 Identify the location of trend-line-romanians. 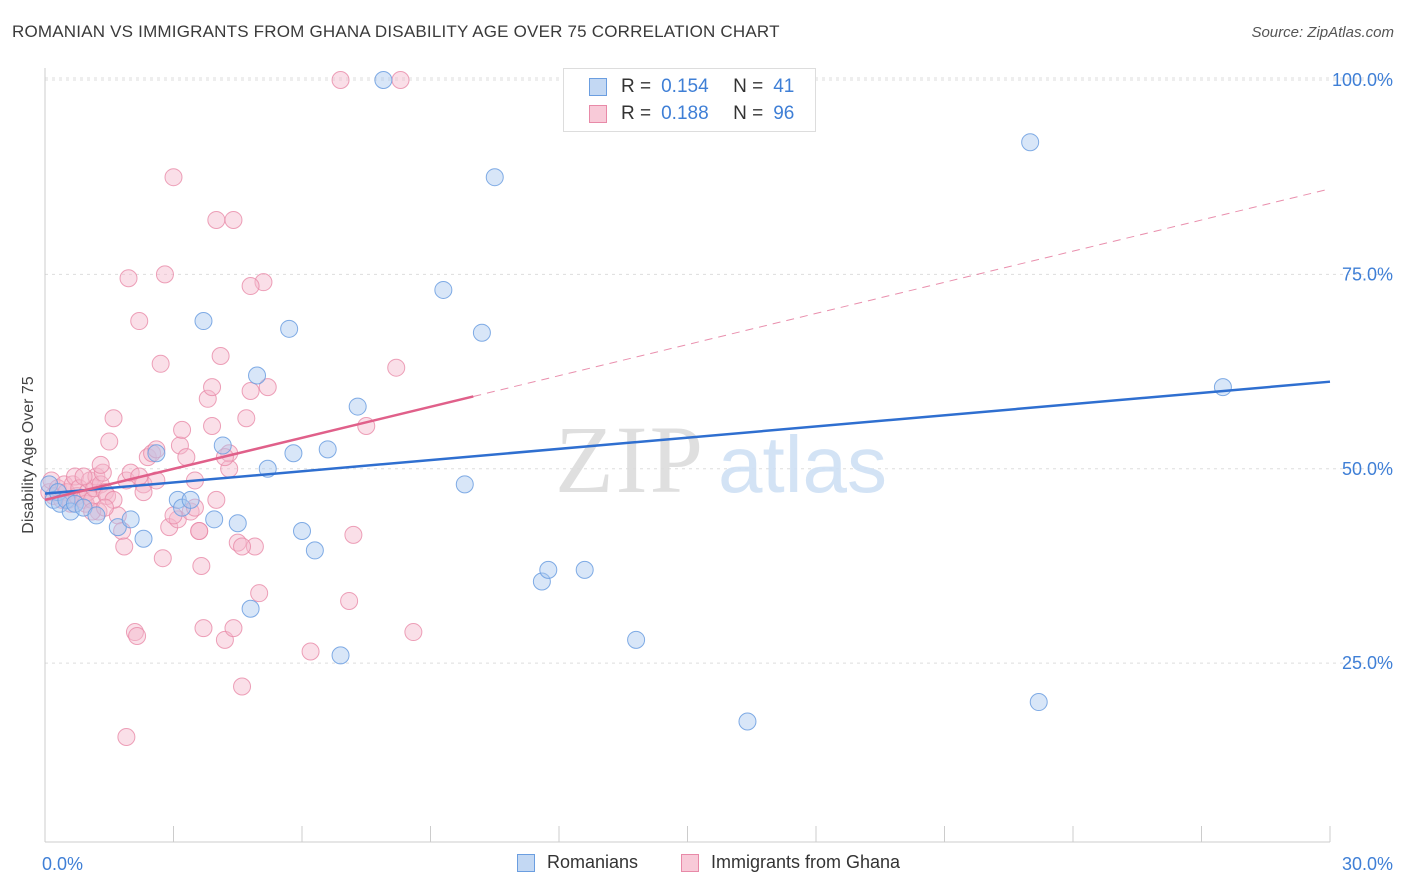
(687, 437).